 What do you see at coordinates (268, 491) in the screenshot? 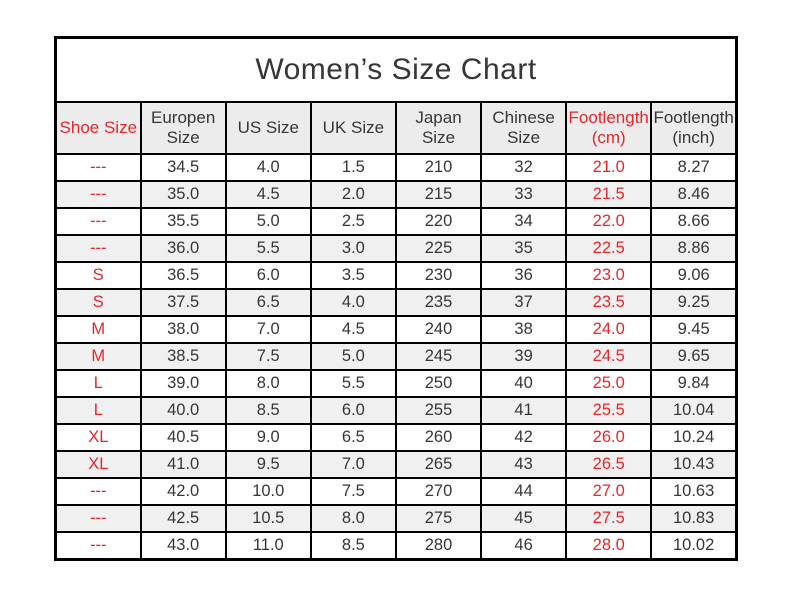
I see `table-cell: 10.0` at bounding box center [268, 491].